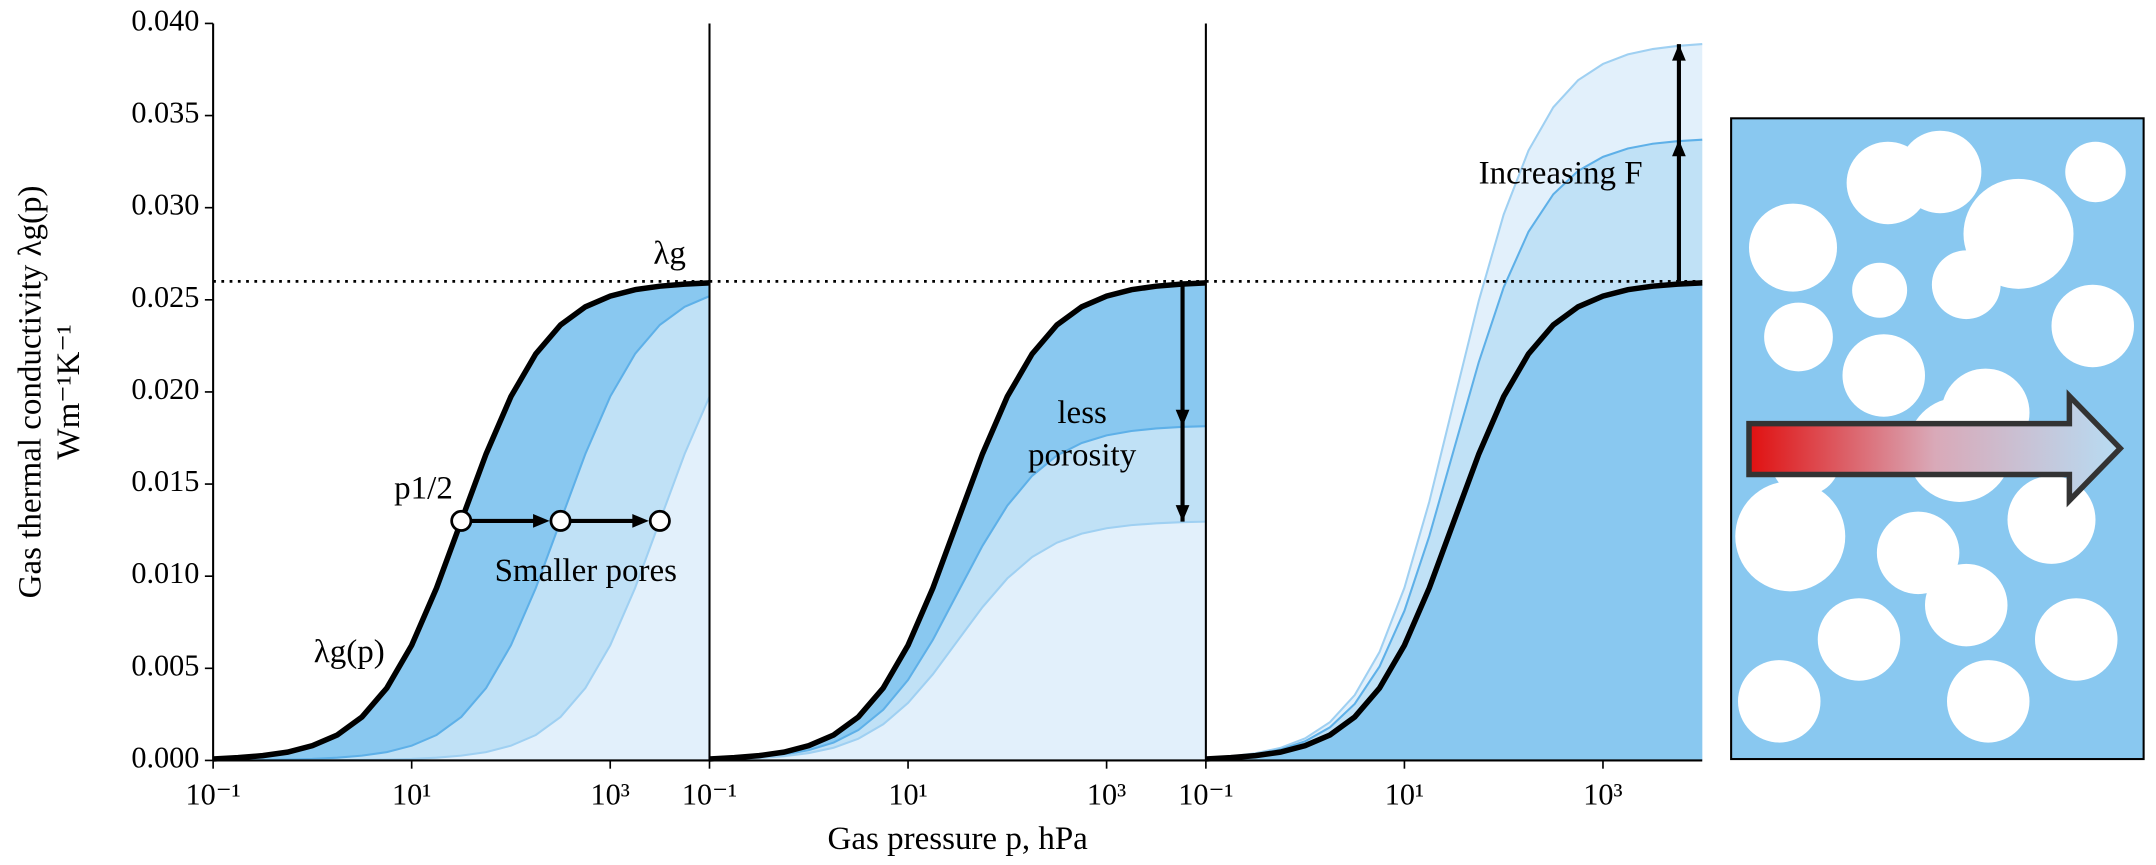  I want to click on y-tick-label: 0.030, so click(165, 205).